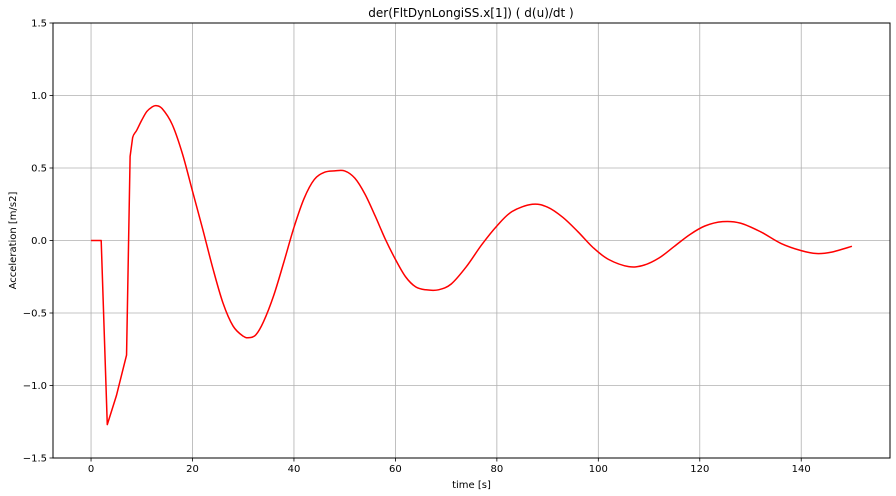 This screenshot has height=496, width=896. I want to click on x-tick-label: 60, so click(395, 469).